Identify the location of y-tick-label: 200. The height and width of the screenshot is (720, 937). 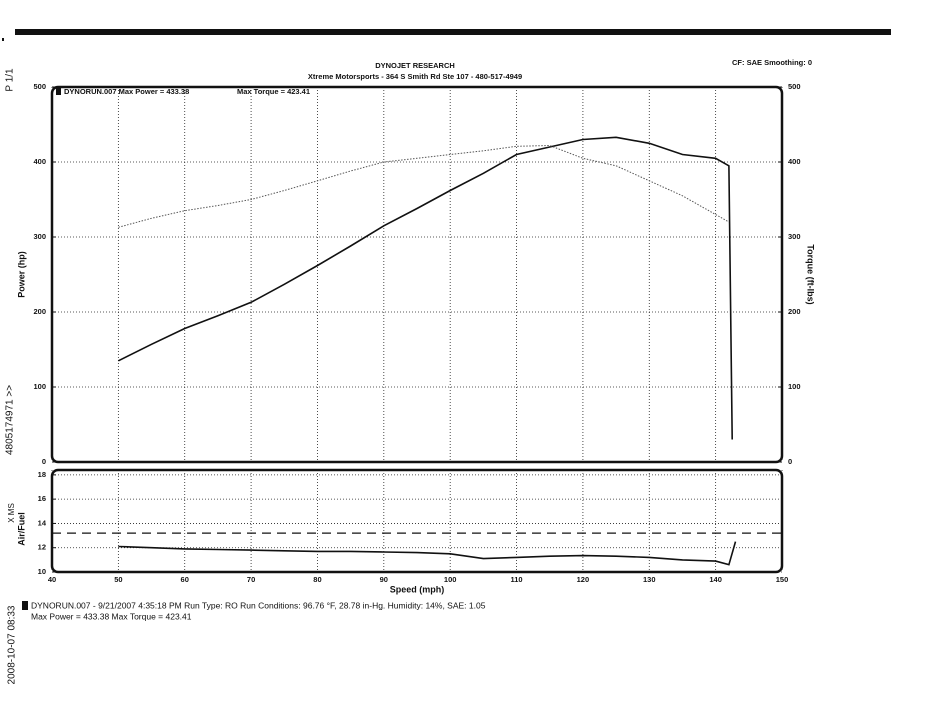
(39, 311).